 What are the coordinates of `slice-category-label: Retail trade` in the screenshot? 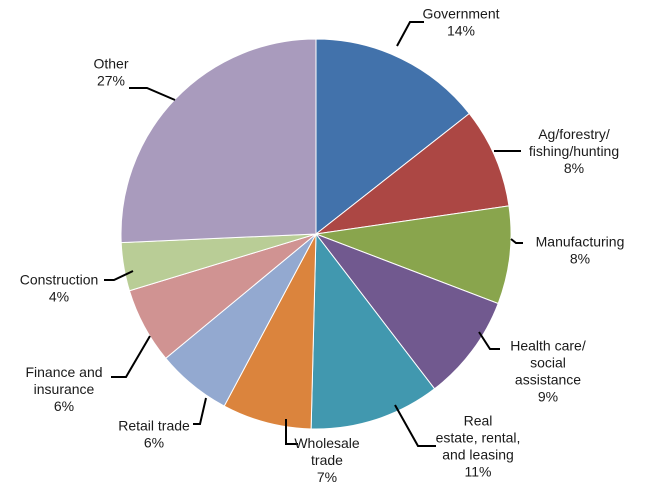 It's located at (154, 426).